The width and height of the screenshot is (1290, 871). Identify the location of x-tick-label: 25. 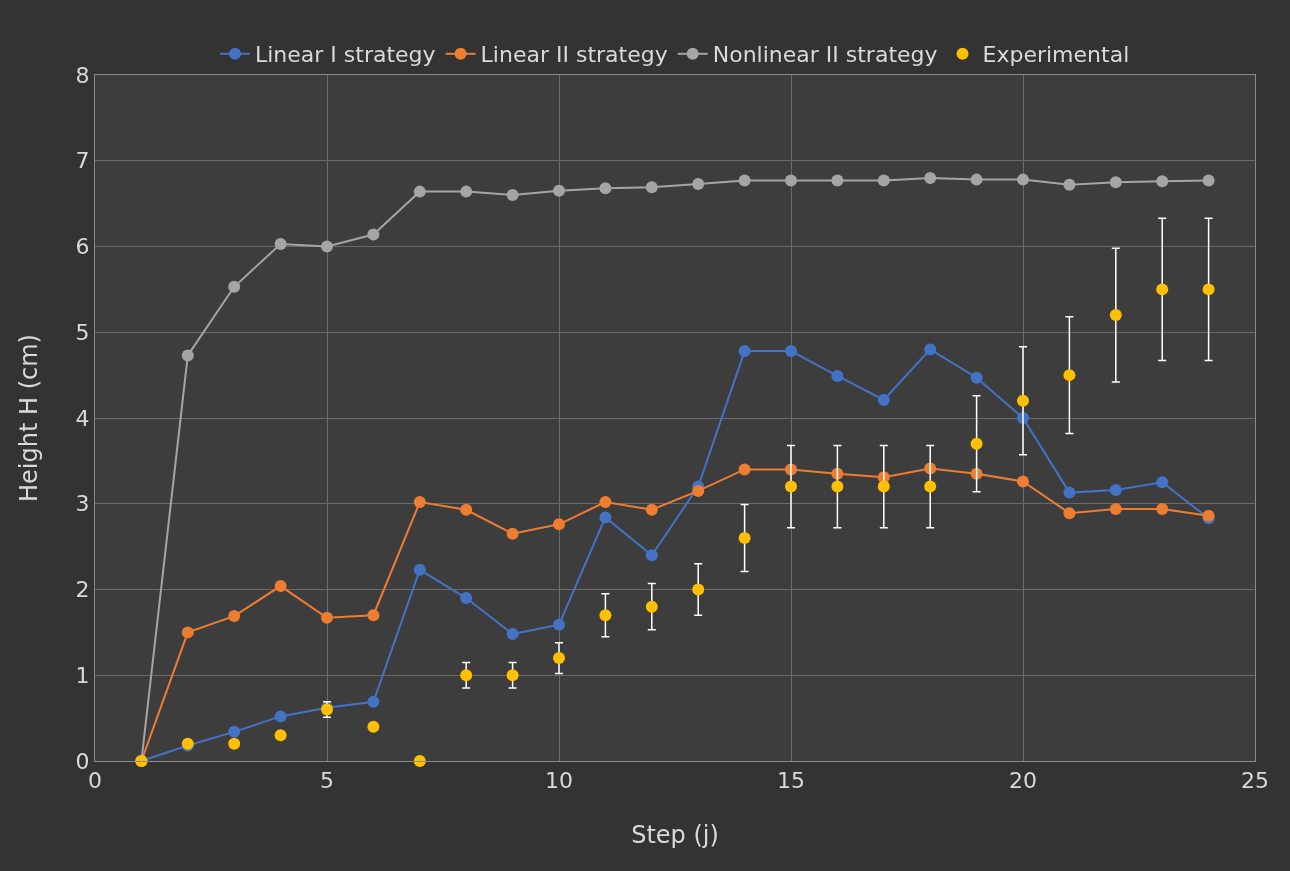
(1255, 781).